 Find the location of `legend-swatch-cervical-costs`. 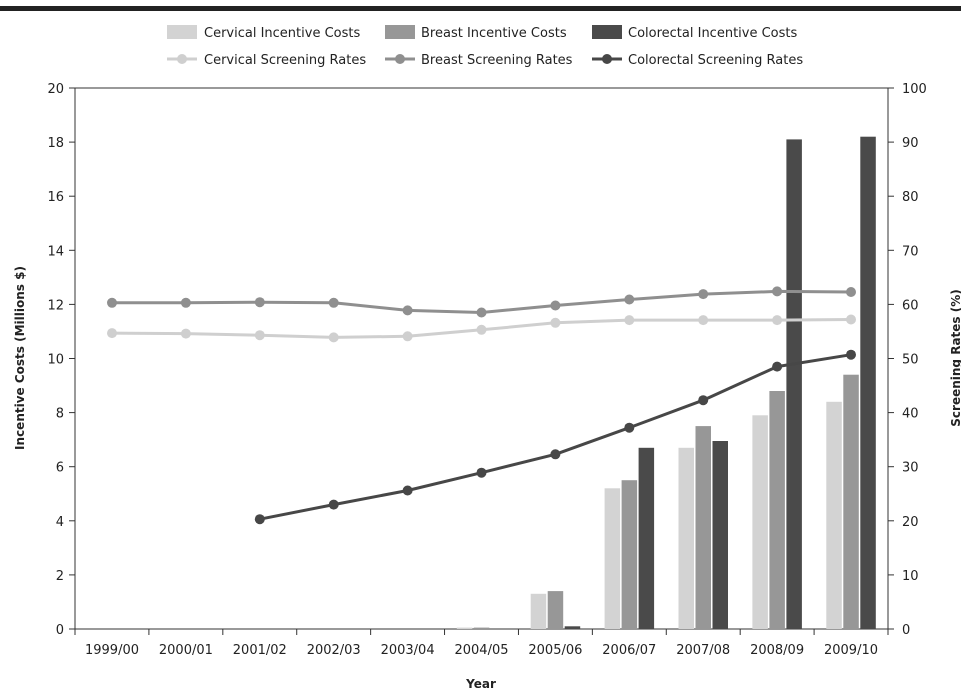

legend-swatch-cervical-costs is located at coordinates (182, 32).